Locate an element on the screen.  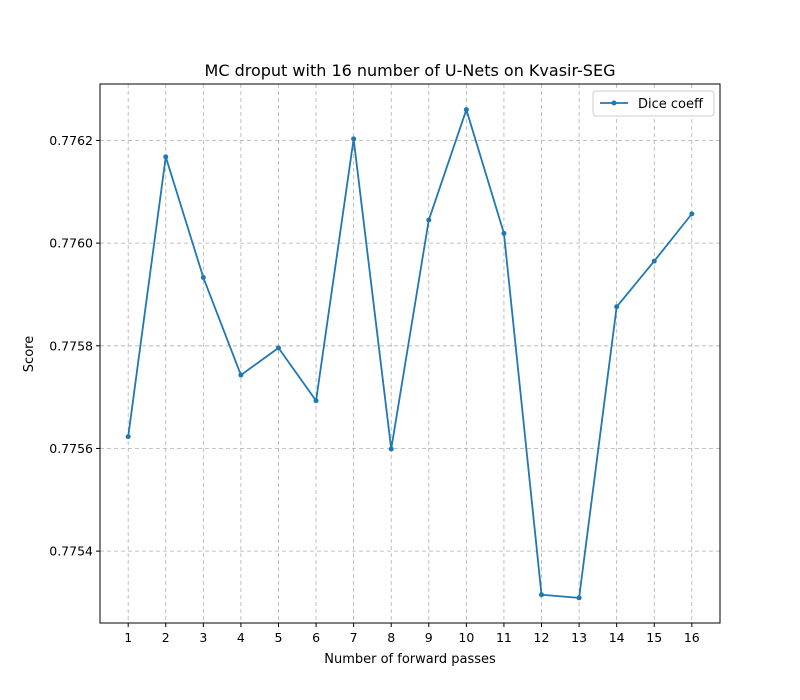
x-tick-label: 13 is located at coordinates (579, 637).